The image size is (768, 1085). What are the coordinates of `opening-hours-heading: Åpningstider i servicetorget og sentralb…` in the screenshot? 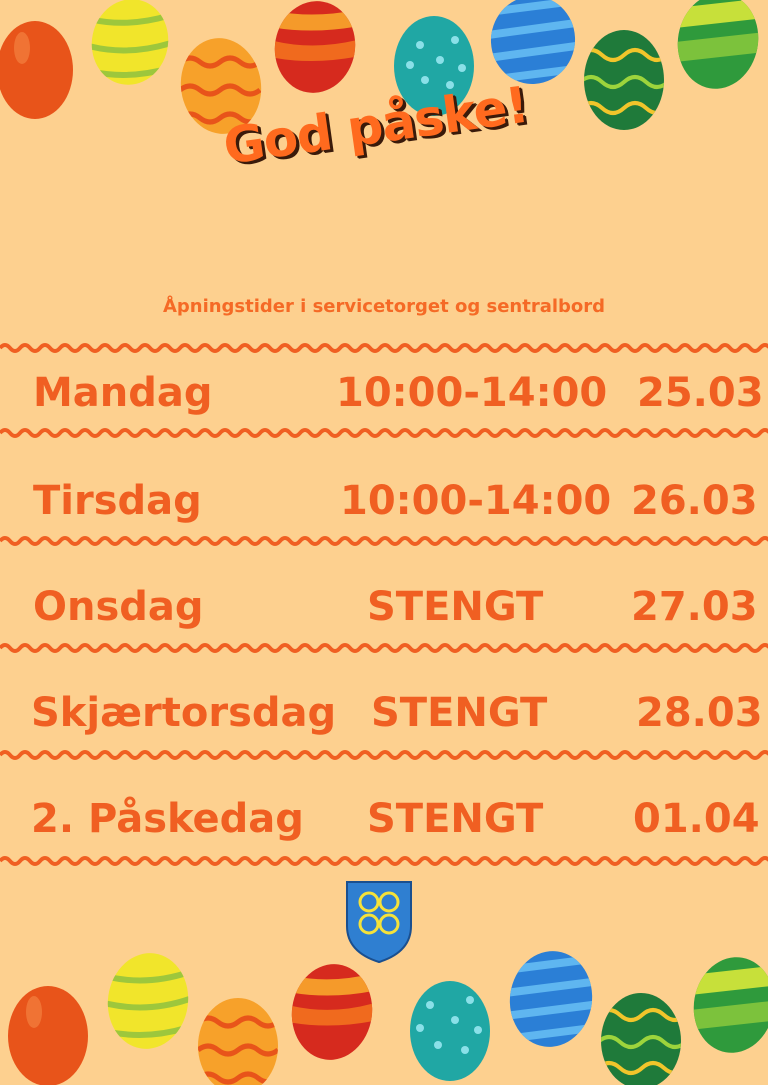 It's located at (384, 306).